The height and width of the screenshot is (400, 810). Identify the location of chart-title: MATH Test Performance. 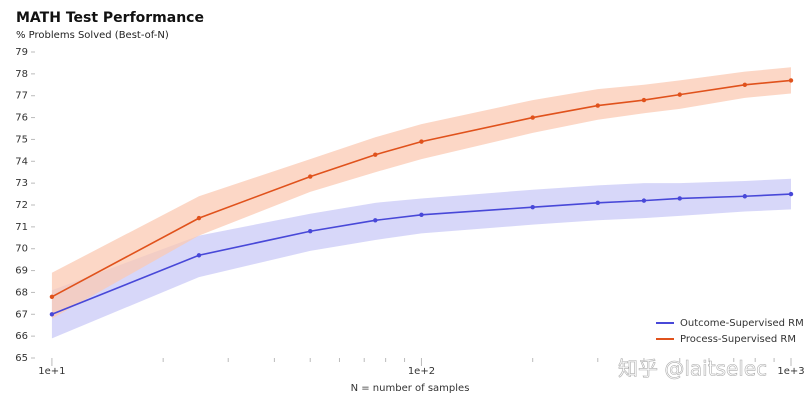
(110, 18).